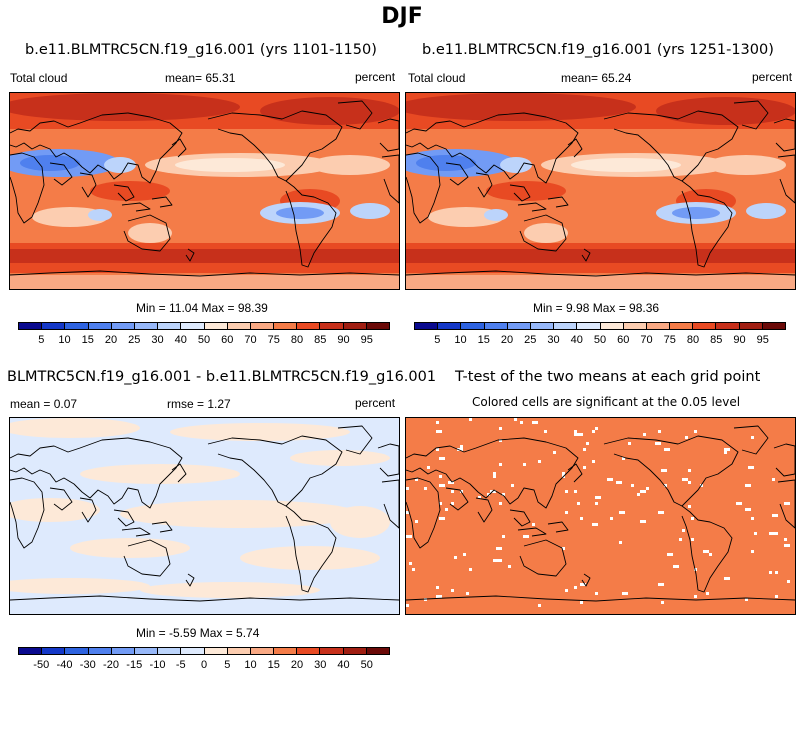  What do you see at coordinates (507, 340) in the screenshot?
I see `colorbar-top-2-tick-label: 20` at bounding box center [507, 340].